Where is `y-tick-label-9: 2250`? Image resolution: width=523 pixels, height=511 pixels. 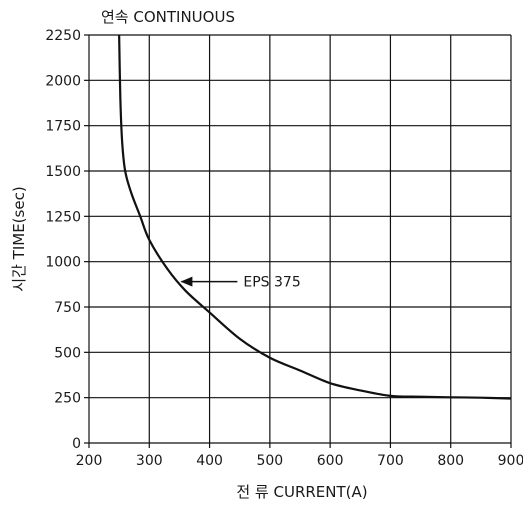
y-tick-label-9: 2250 is located at coordinates (63, 36).